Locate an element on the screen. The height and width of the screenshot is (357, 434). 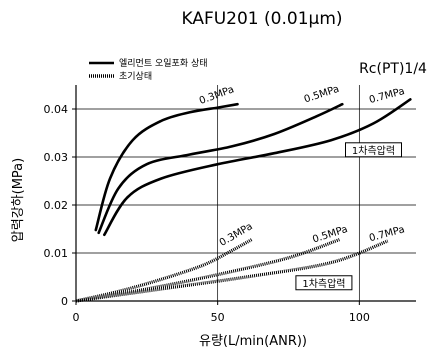
x-tick-label-1: 50 is located at coordinates (218, 317).